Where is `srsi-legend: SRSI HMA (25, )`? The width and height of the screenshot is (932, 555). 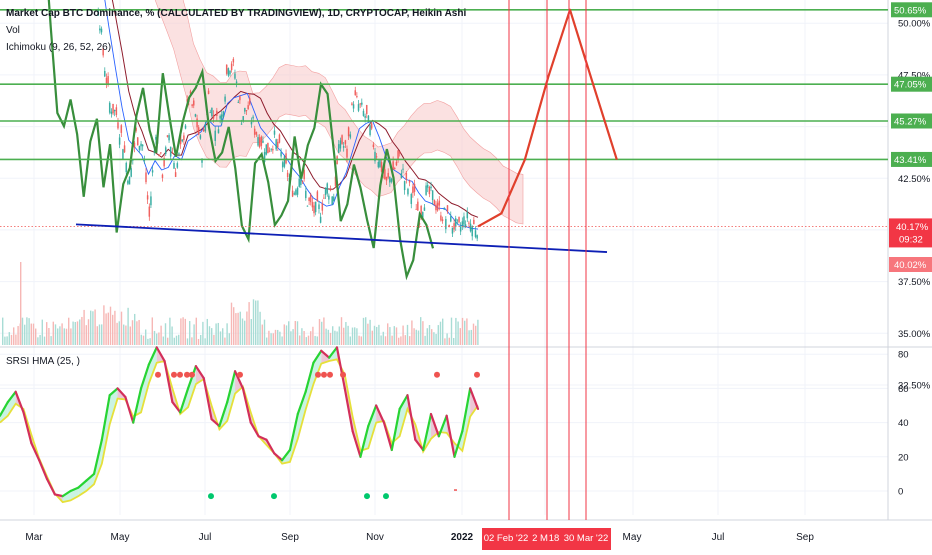 srsi-legend: SRSI HMA (25, ) is located at coordinates (43, 361).